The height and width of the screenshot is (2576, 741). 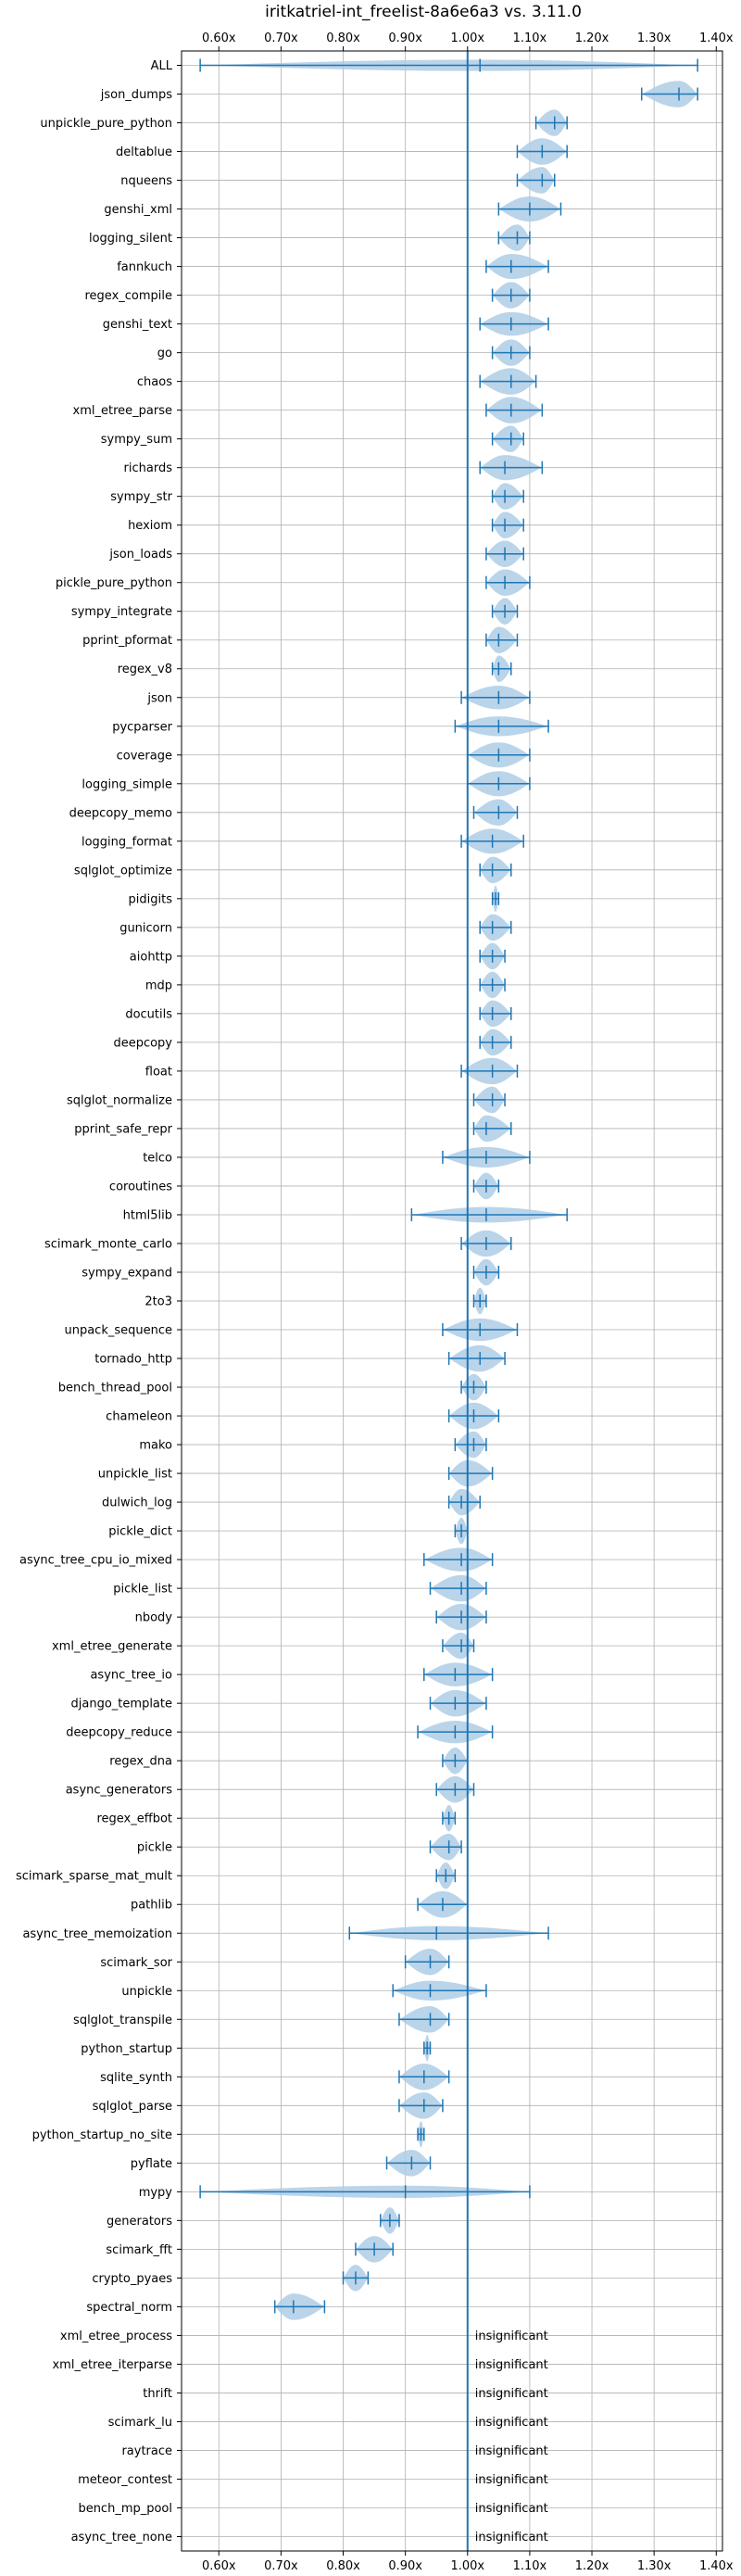 What do you see at coordinates (158, 1072) in the screenshot?
I see `y-tick-label: float` at bounding box center [158, 1072].